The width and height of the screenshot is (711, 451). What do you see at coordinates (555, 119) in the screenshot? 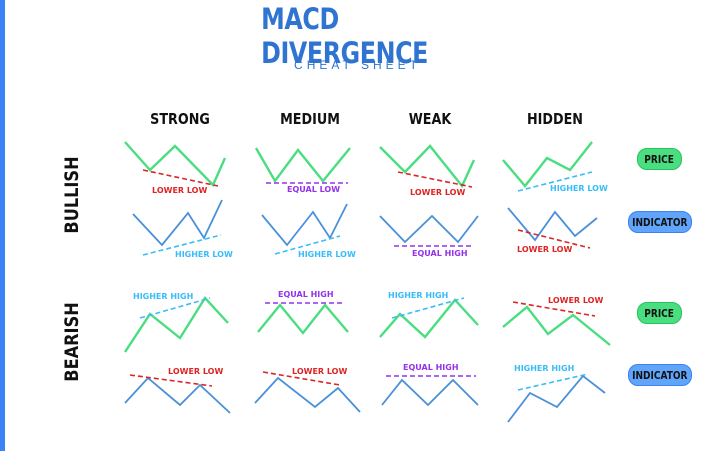
I see `column-header-hidden: HIDDEN` at bounding box center [555, 119].